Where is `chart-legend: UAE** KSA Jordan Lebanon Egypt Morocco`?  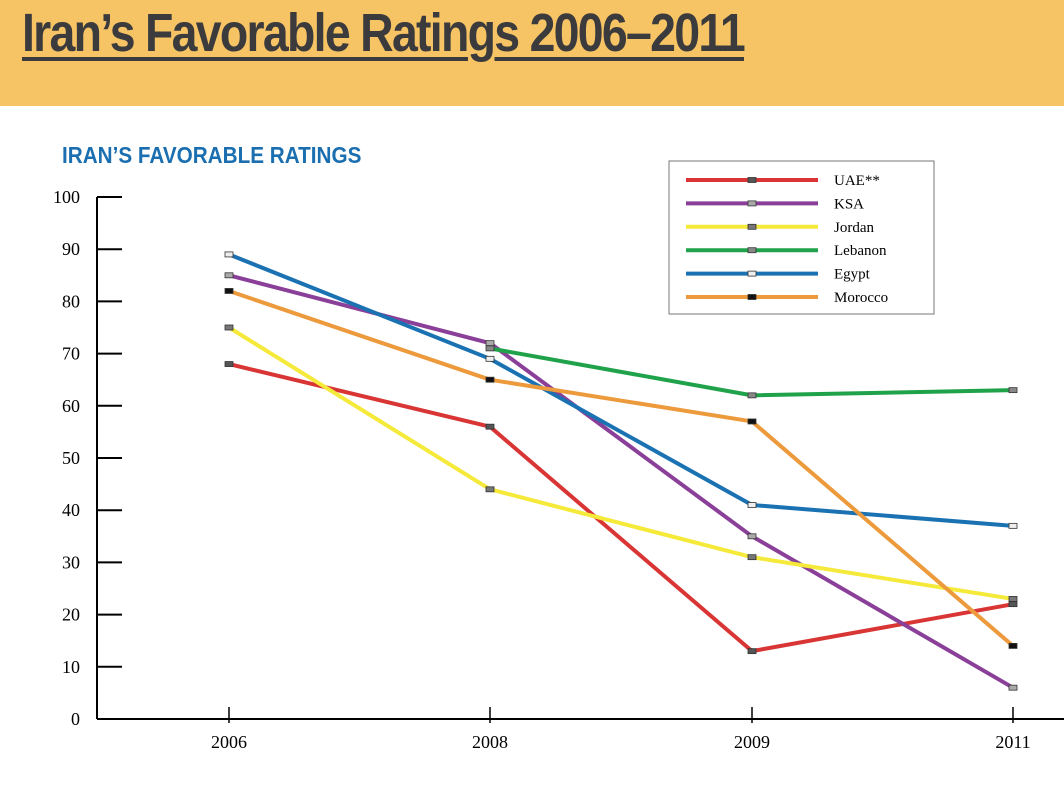 chart-legend: UAE** KSA Jordan Lebanon Egypt Morocco is located at coordinates (801, 237).